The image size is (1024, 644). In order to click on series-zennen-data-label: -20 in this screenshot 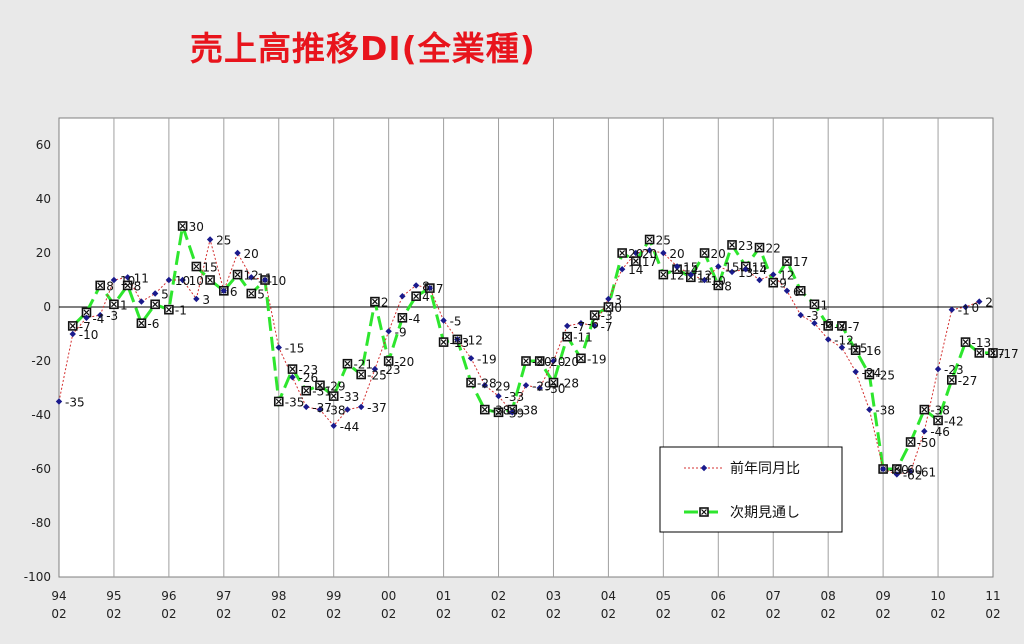, I will do `click(569, 362)`.